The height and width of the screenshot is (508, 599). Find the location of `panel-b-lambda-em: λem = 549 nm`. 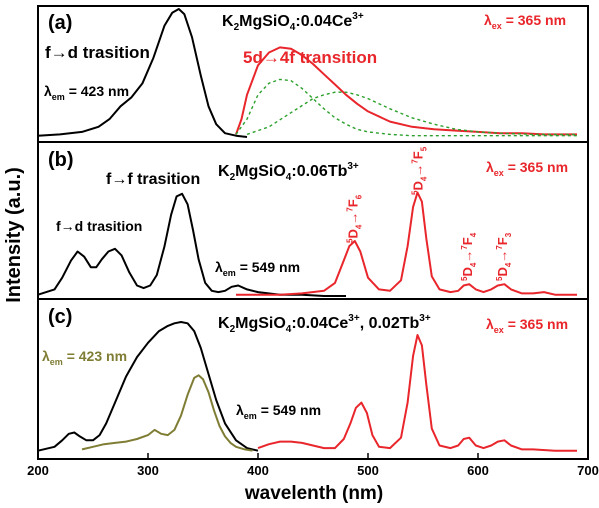

panel-b-lambda-em: λem = 549 nm is located at coordinates (257, 268).